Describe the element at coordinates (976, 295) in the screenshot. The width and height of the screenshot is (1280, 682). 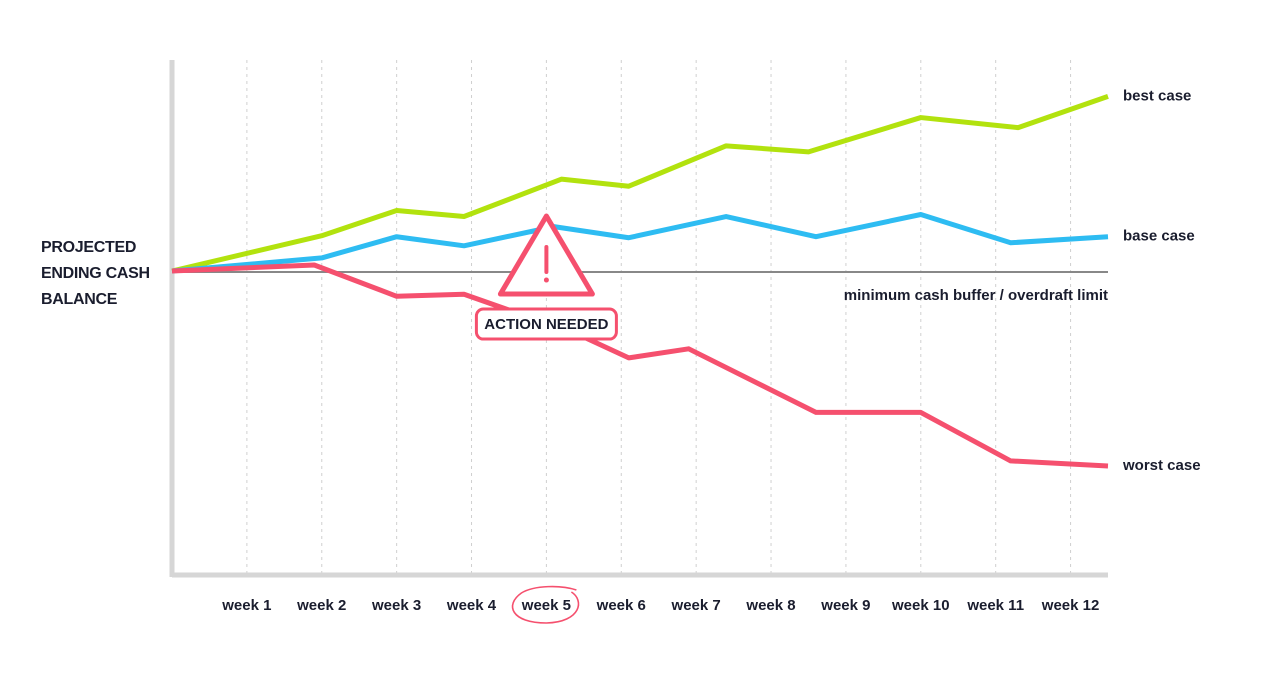
I see `threshold-label: minimum cash buffer / overdraft limit` at that location.